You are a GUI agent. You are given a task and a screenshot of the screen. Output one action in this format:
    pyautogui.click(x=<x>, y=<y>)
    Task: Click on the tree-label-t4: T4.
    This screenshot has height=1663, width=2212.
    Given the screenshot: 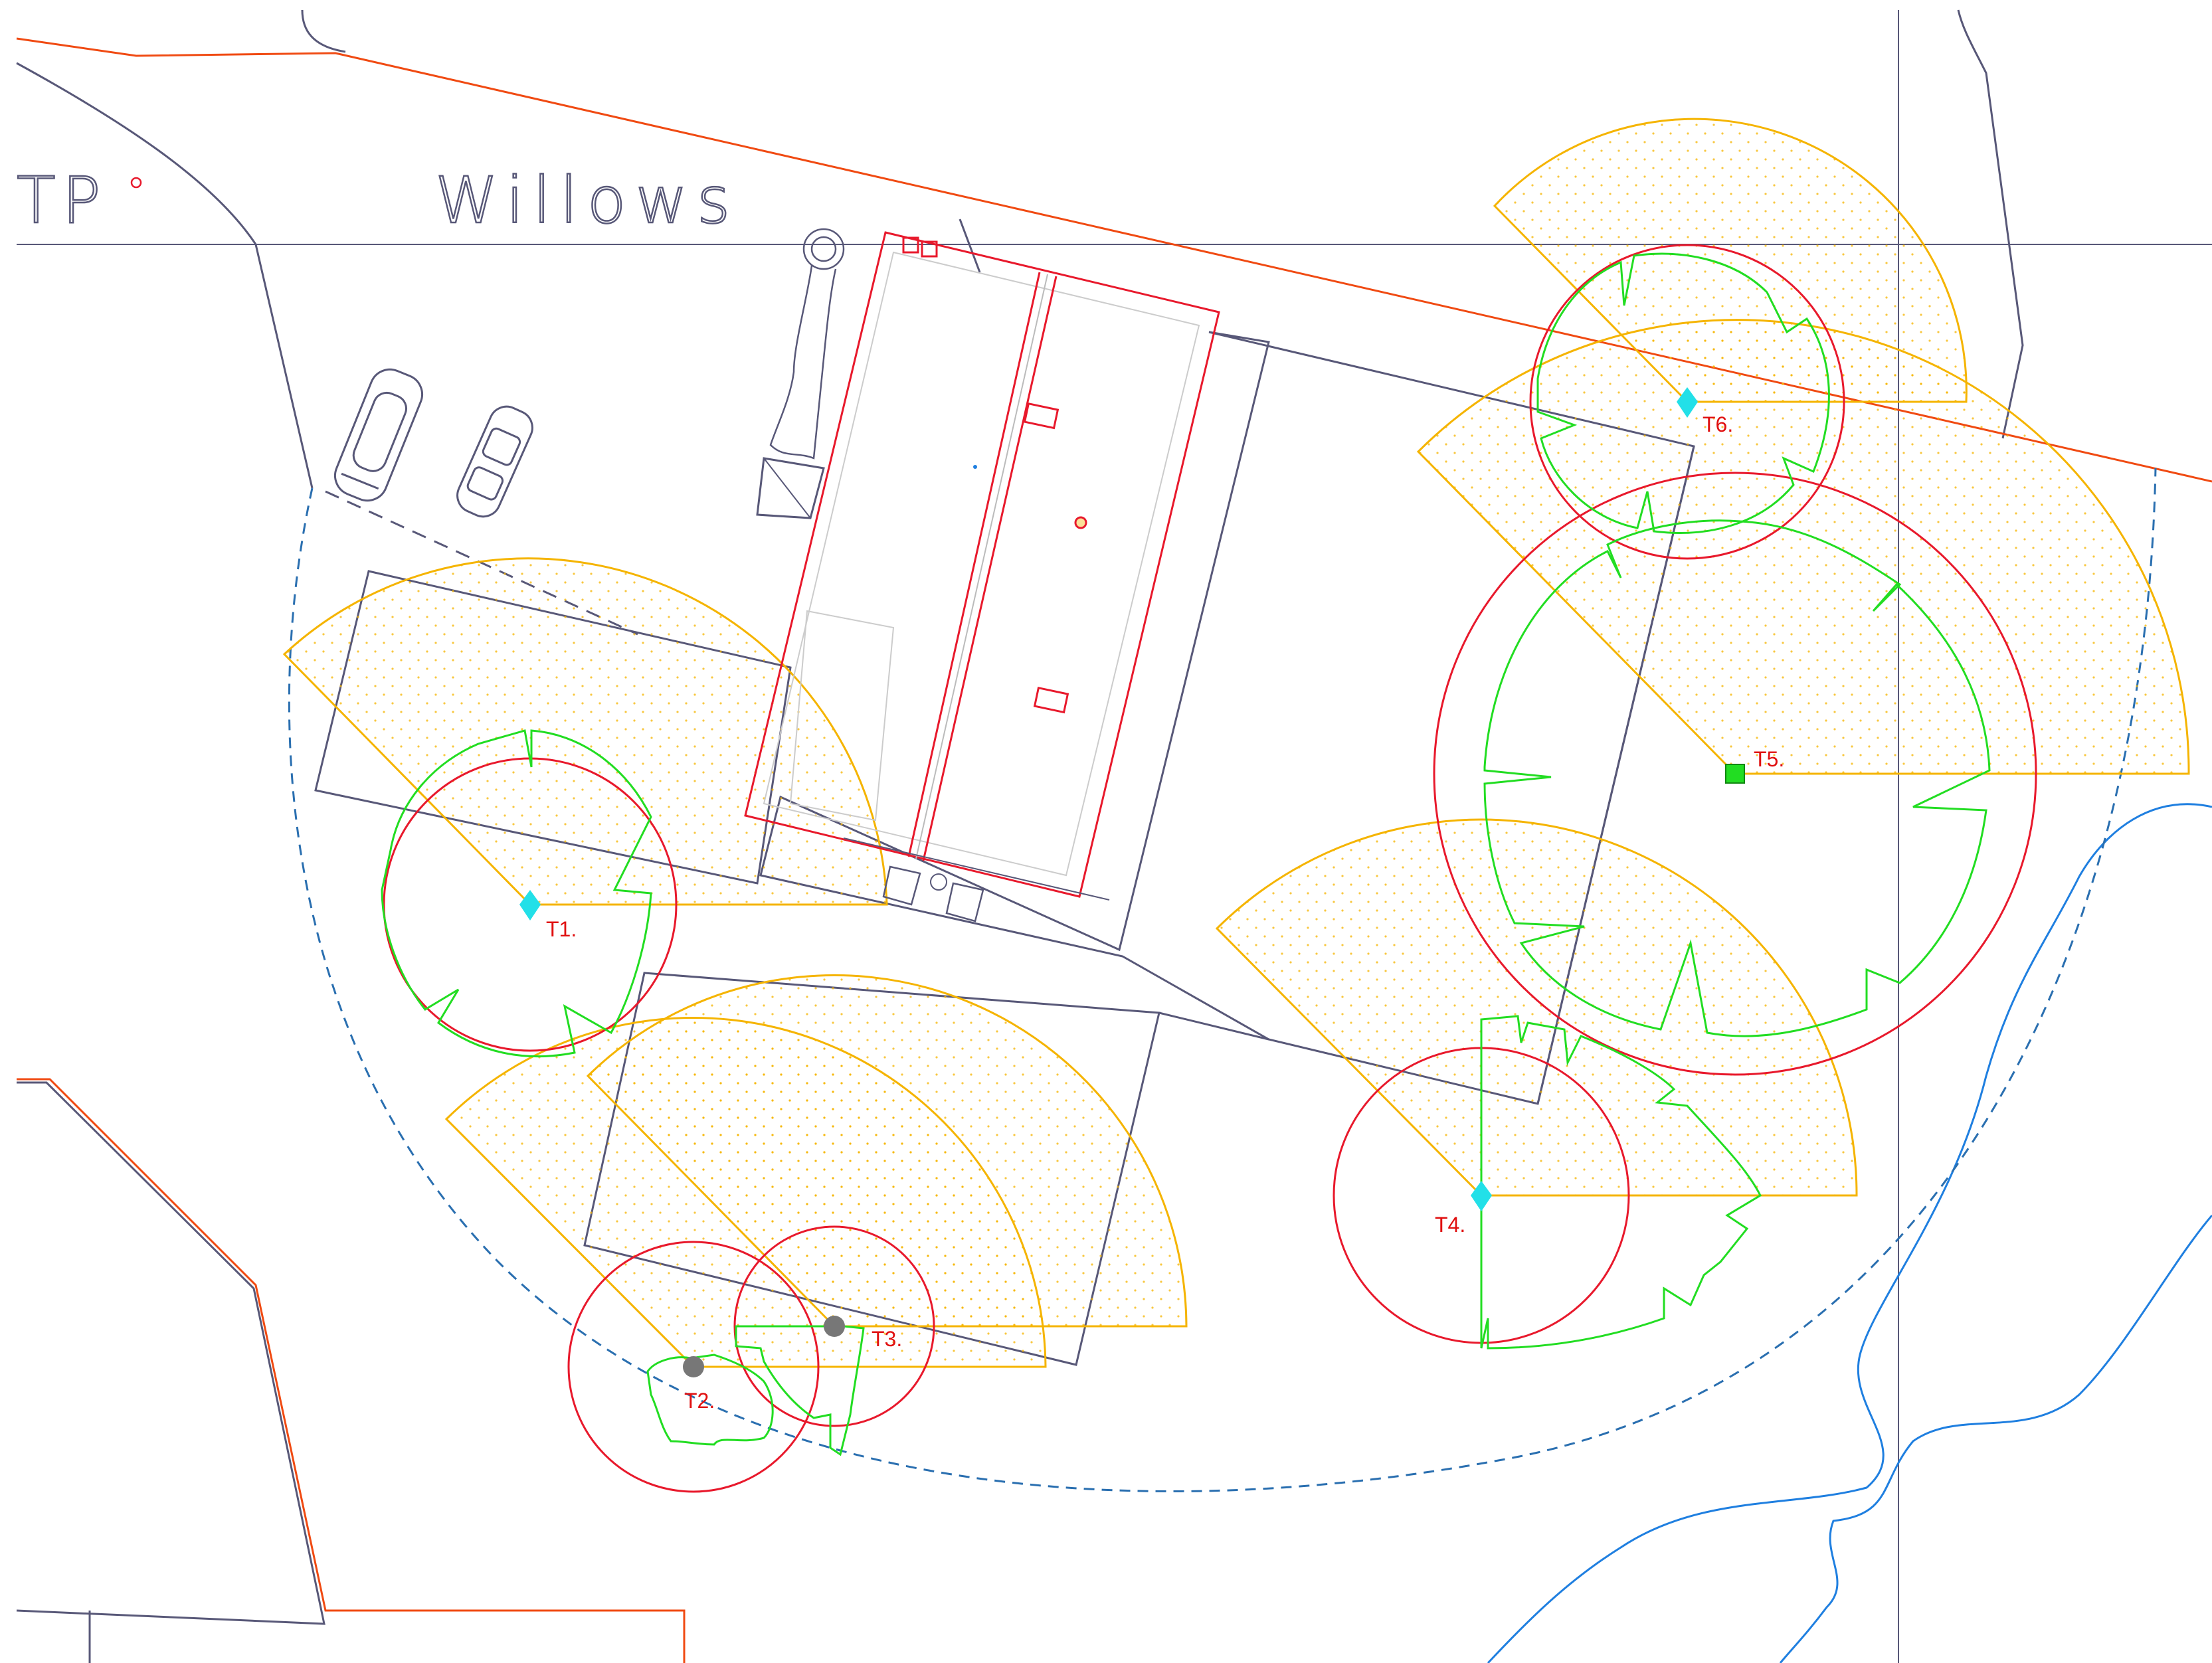 What is the action you would take?
    pyautogui.click(x=1450, y=1225)
    